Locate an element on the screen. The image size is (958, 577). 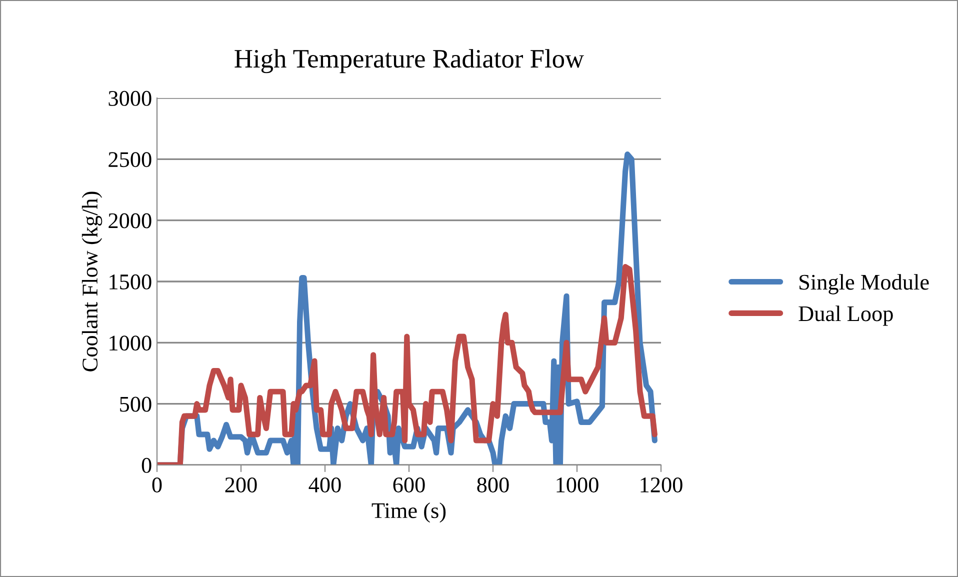
x-tick-label: 1000 is located at coordinates (577, 484).